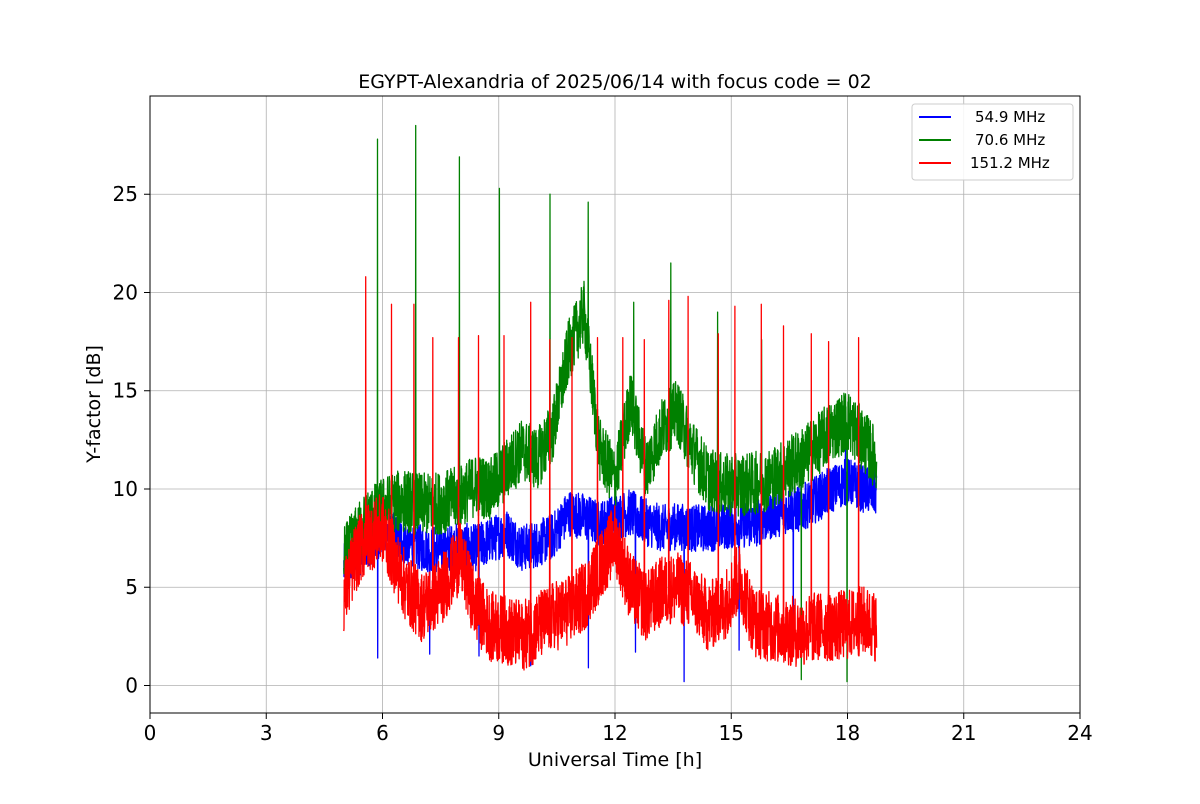 This screenshot has width=1200, height=804. What do you see at coordinates (266, 733) in the screenshot?
I see `x-tick-label: 3` at bounding box center [266, 733].